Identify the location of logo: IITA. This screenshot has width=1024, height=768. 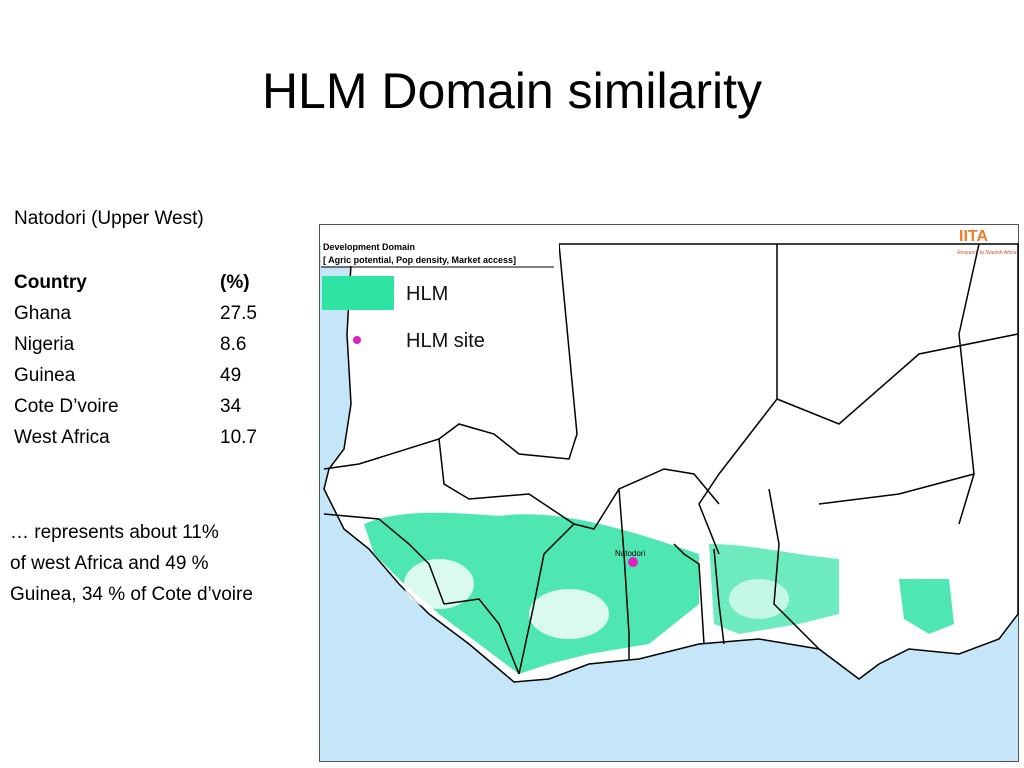
(973, 236).